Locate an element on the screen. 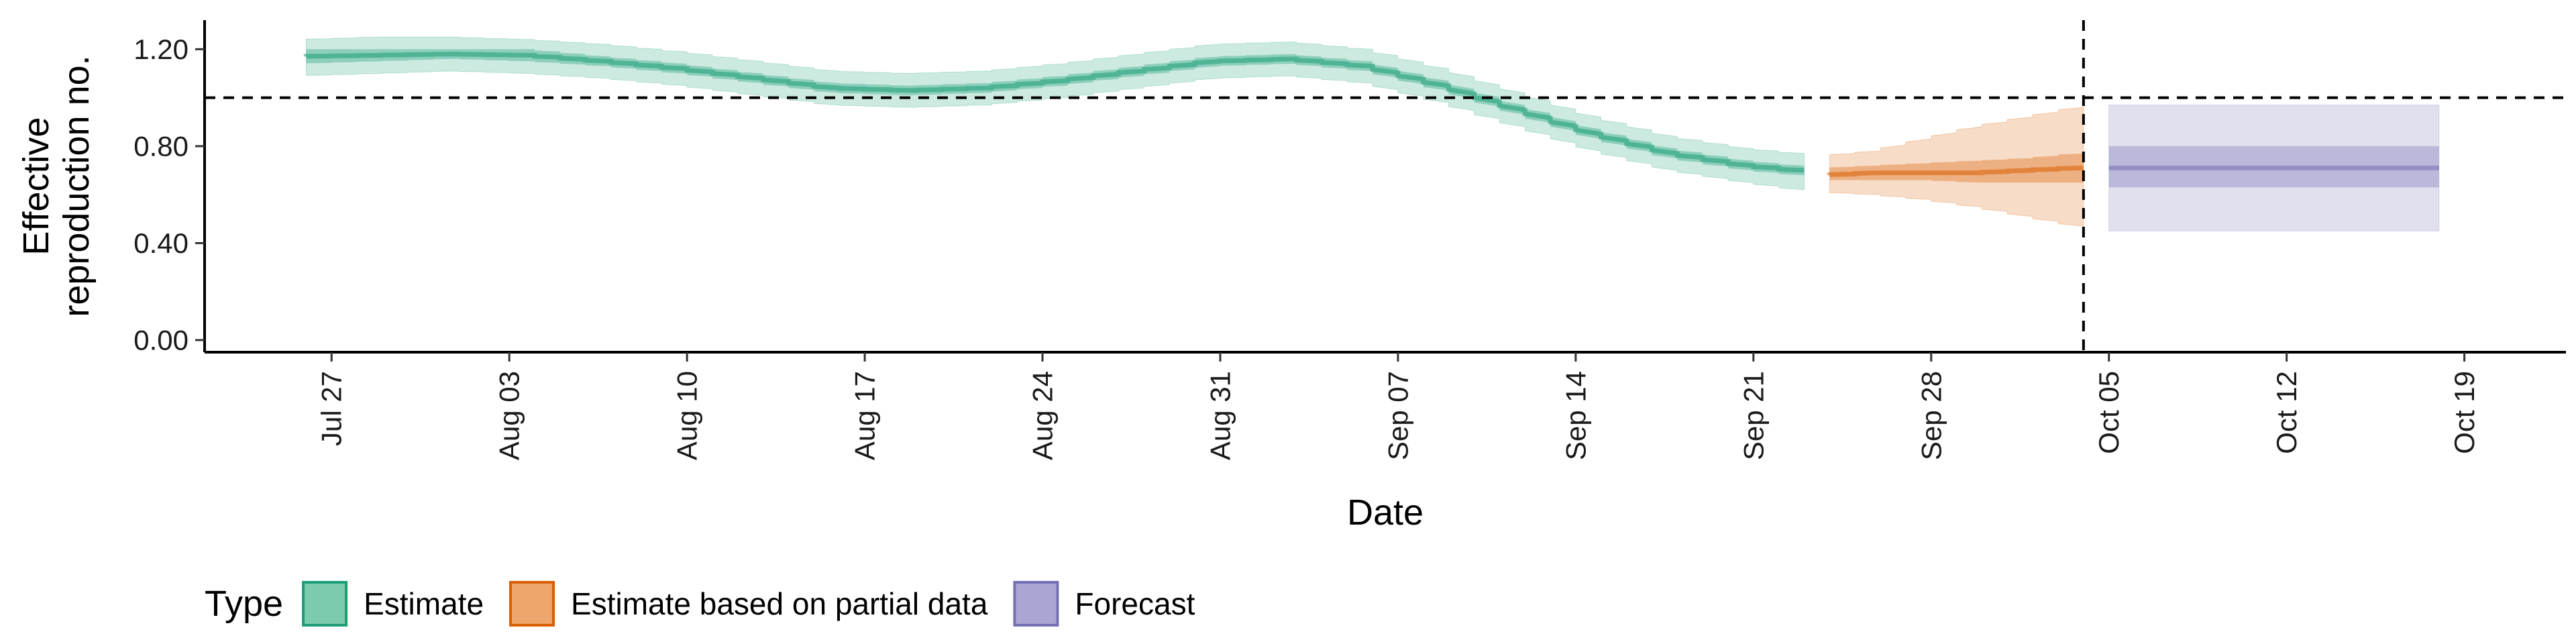 Image resolution: width=2576 pixels, height=644 pixels. legend-title: Type is located at coordinates (244, 604).